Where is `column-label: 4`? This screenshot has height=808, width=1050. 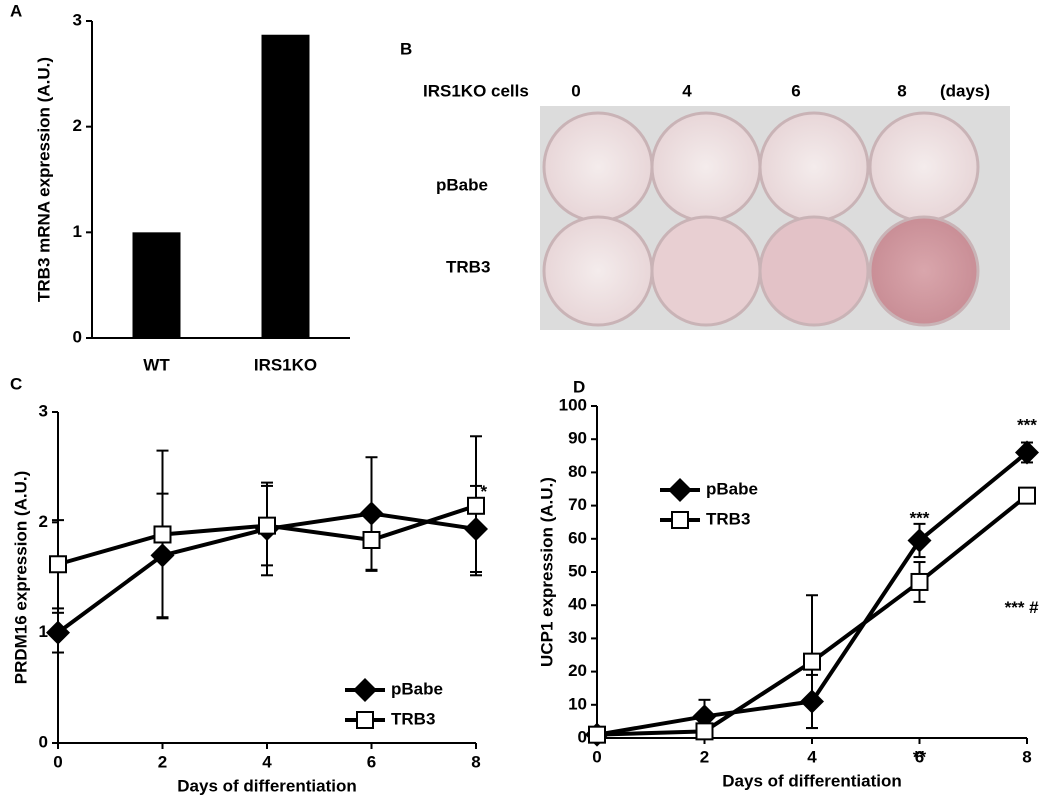
column-label: 4 is located at coordinates (687, 90).